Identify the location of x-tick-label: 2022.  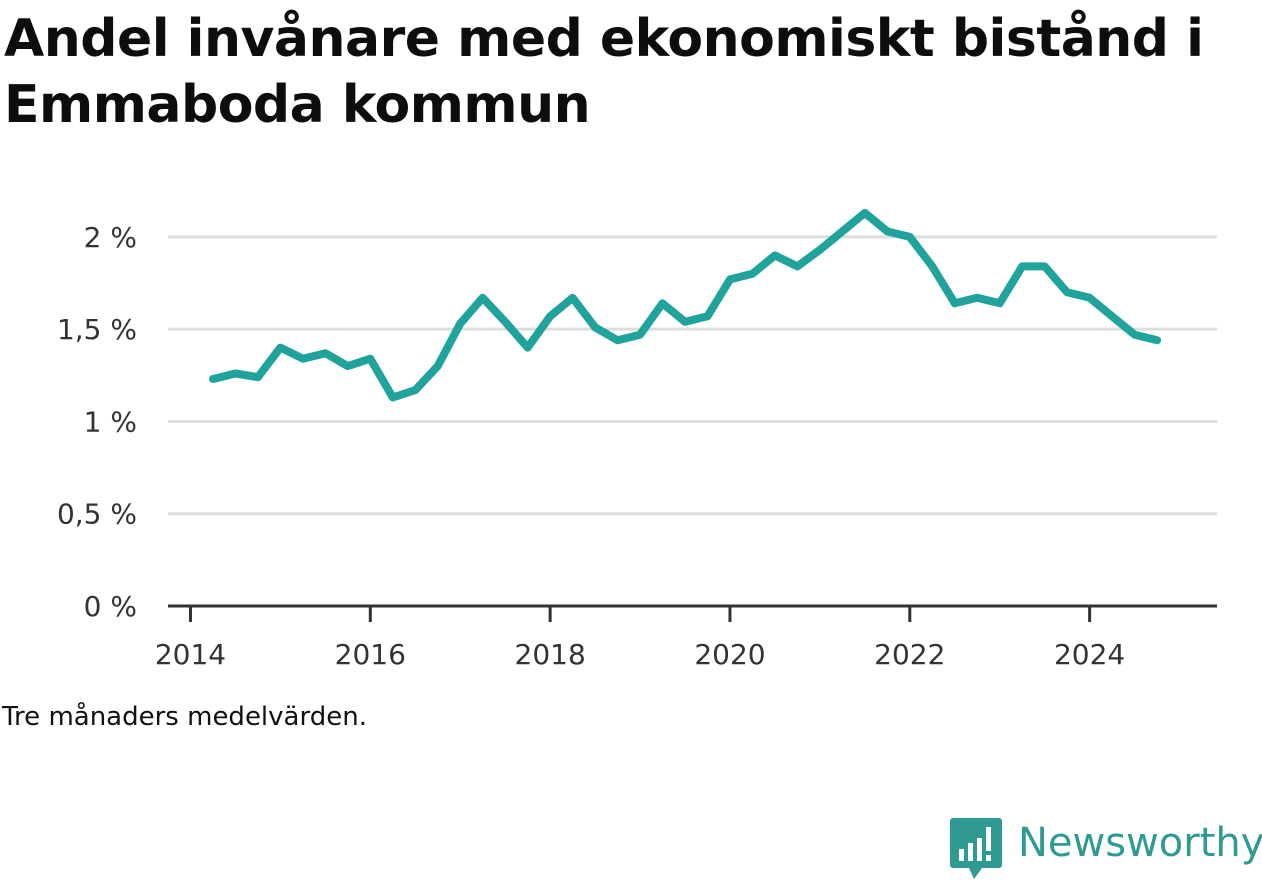
(909, 654).